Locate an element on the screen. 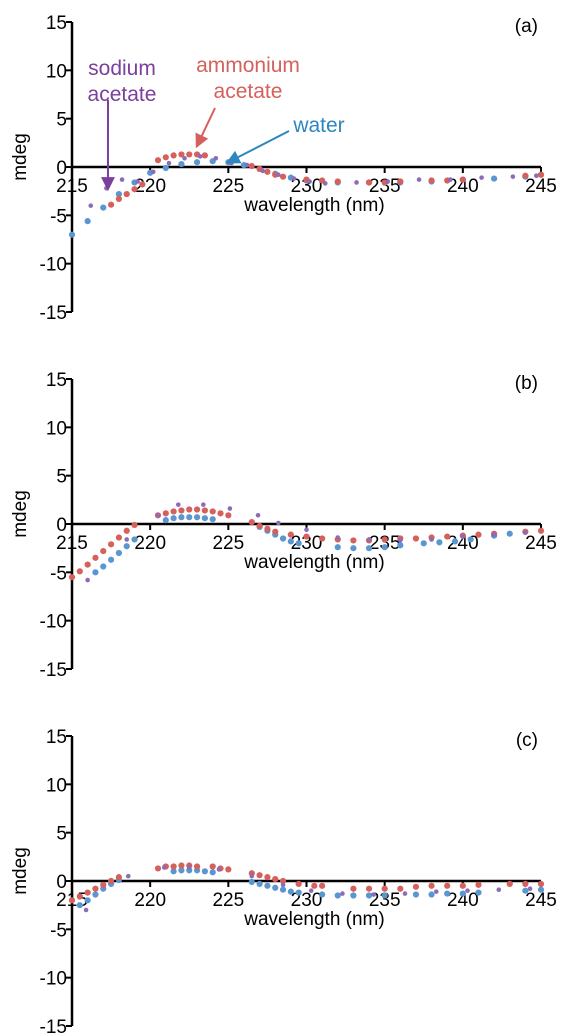  y-tick-label: -5 is located at coordinates (58, 216).